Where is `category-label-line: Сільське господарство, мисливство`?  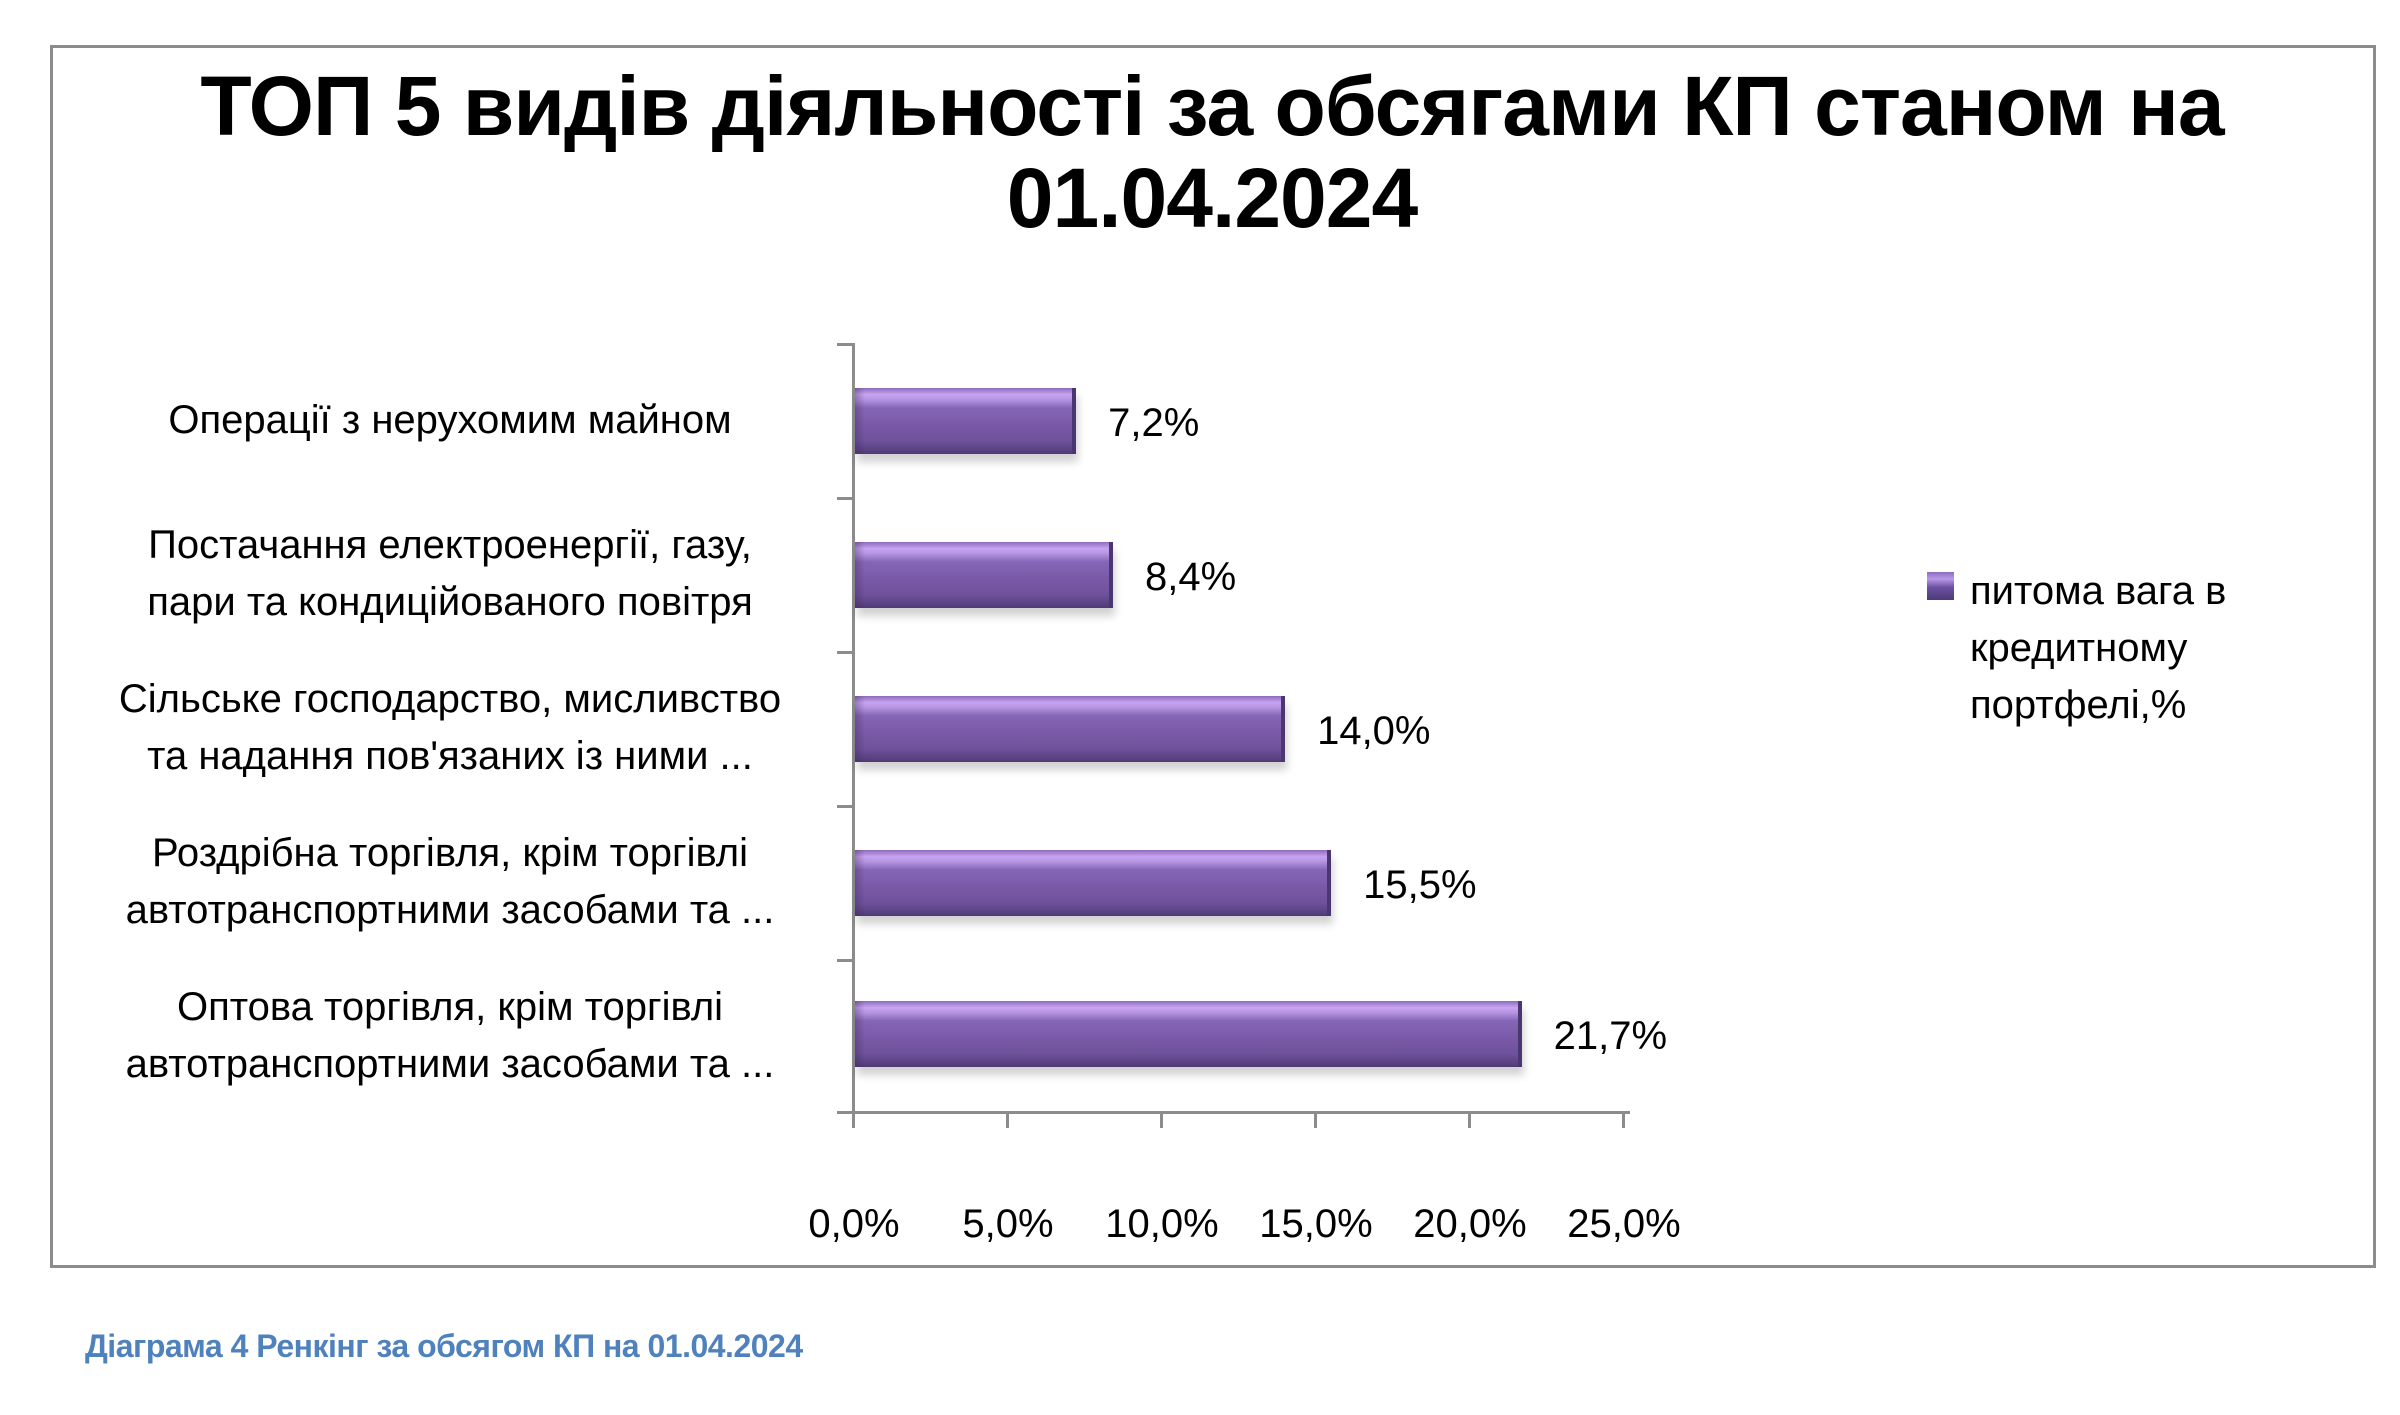
category-label-line: Сільське господарство, мисливство is located at coordinates (450, 699).